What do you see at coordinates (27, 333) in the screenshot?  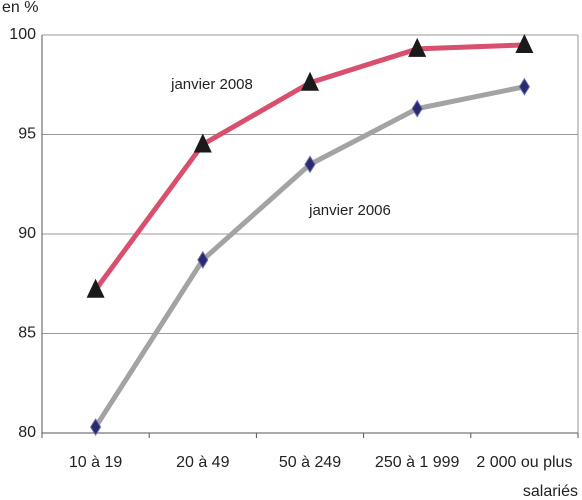 I see `y-tick-label: 85` at bounding box center [27, 333].